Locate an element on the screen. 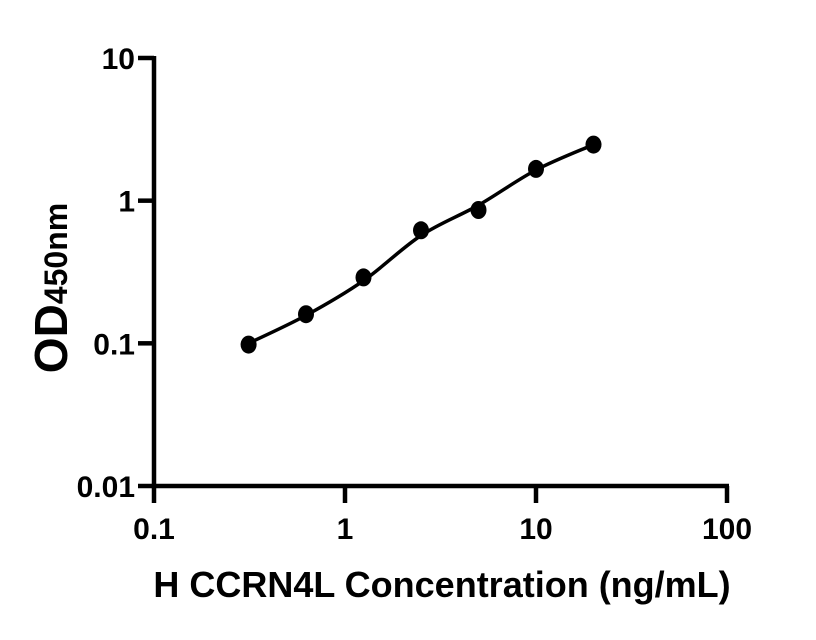 The width and height of the screenshot is (816, 640). y-axis-title-main: OD is located at coordinates (51, 338).